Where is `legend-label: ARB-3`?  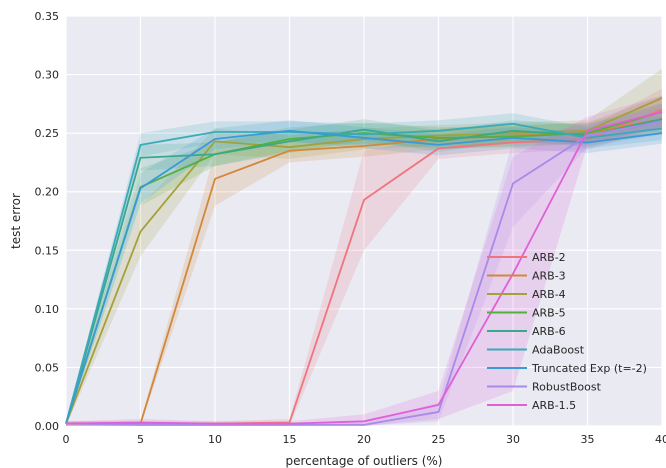
legend-label: ARB-3 is located at coordinates (549, 276).